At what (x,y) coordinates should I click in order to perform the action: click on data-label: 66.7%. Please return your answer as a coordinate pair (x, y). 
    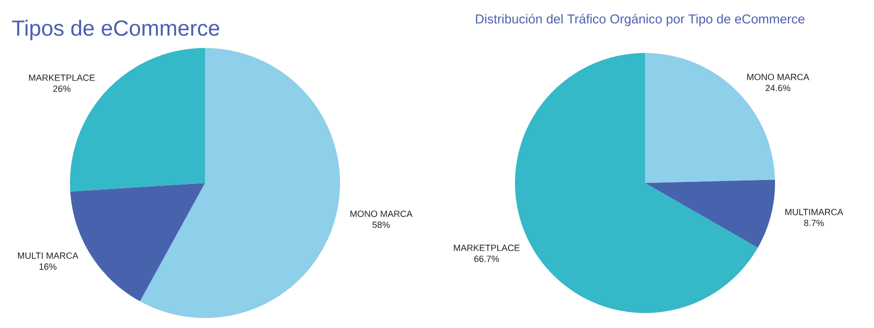
    Looking at the image, I should click on (486, 259).